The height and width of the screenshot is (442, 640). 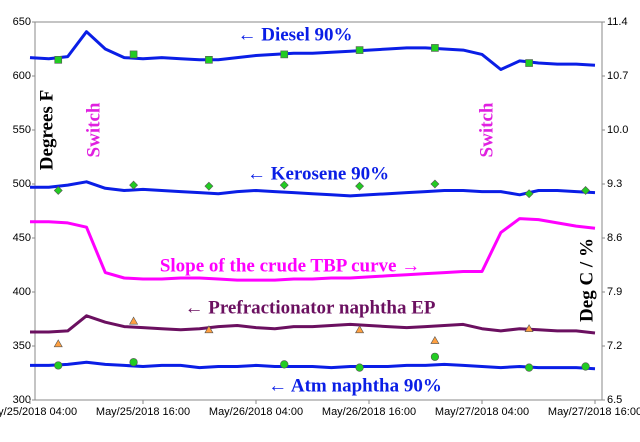 I want to click on y-tick-label: 650, so click(x=22, y=22).